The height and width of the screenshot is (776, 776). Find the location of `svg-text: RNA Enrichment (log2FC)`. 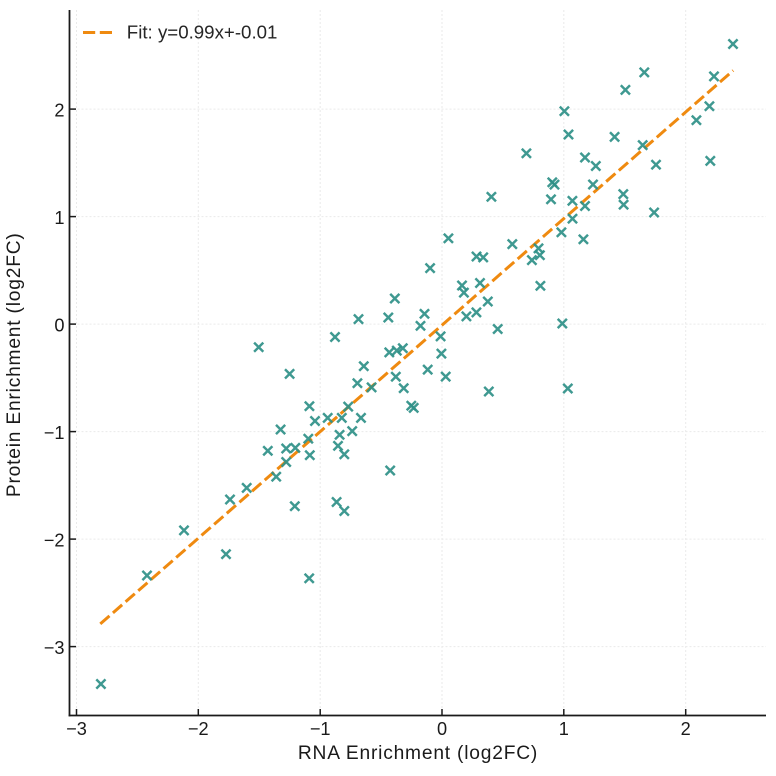

svg-text: RNA Enrichment (log2FC) is located at coordinates (418, 753).